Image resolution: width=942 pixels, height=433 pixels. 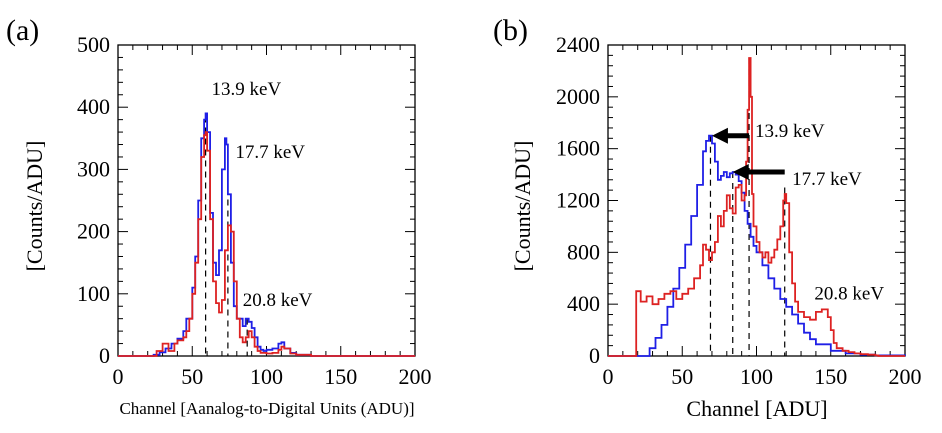 I want to click on panel-label-a: (a), so click(x=22, y=30).